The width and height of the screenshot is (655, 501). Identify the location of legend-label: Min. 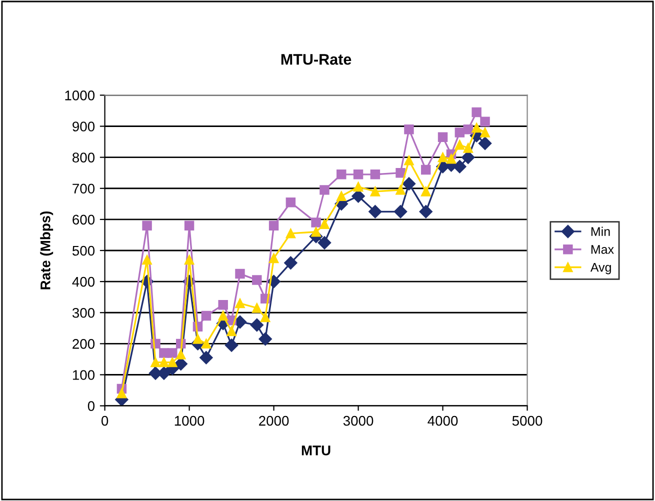
(600, 231).